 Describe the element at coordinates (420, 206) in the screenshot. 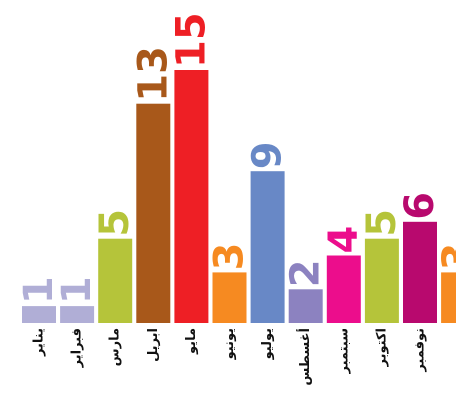

I see `value-label-11: 6` at that location.